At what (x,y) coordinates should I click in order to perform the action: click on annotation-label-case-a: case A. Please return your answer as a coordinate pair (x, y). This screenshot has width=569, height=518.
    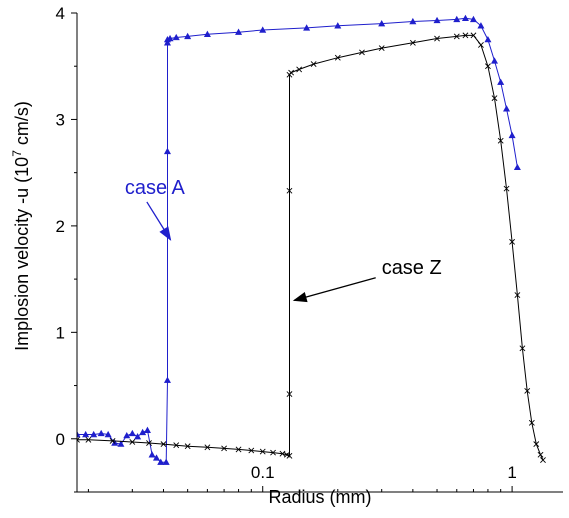
    Looking at the image, I should click on (155, 188).